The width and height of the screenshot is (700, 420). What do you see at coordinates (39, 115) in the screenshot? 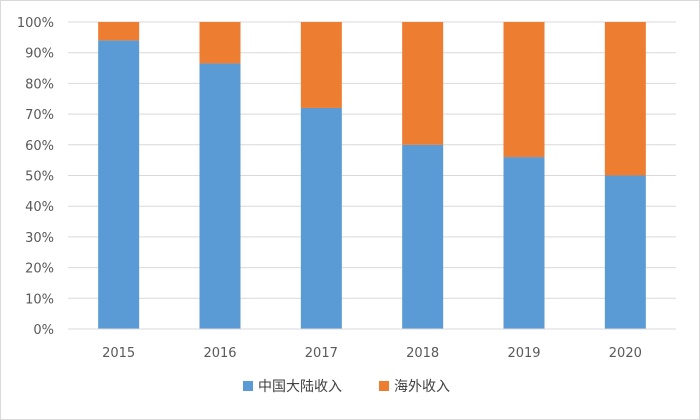
I see `y-tick-label: 70%` at bounding box center [39, 115].